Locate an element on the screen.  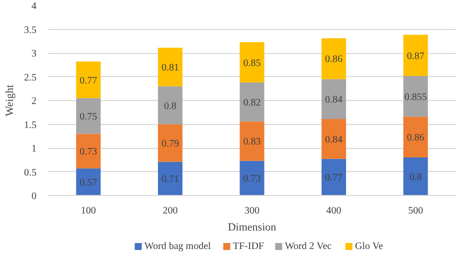
data-label: 0.82 is located at coordinates (252, 102).